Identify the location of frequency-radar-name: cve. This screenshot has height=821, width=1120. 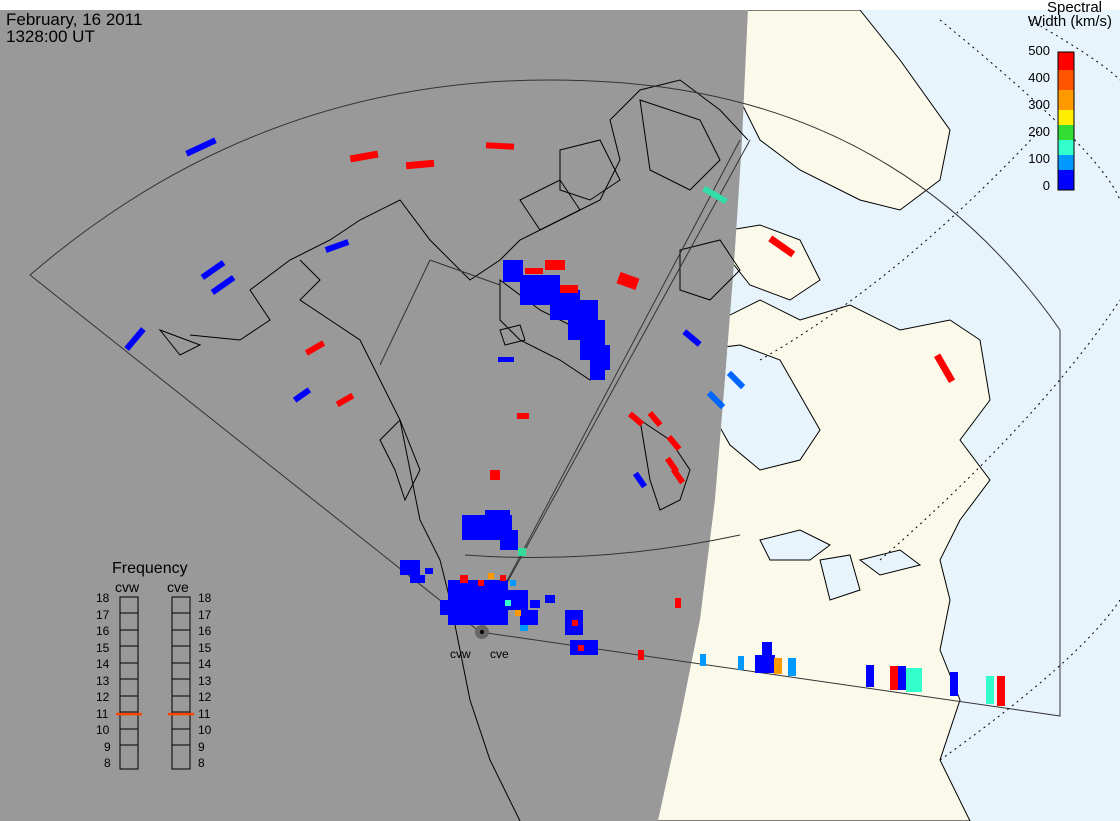
(178, 587).